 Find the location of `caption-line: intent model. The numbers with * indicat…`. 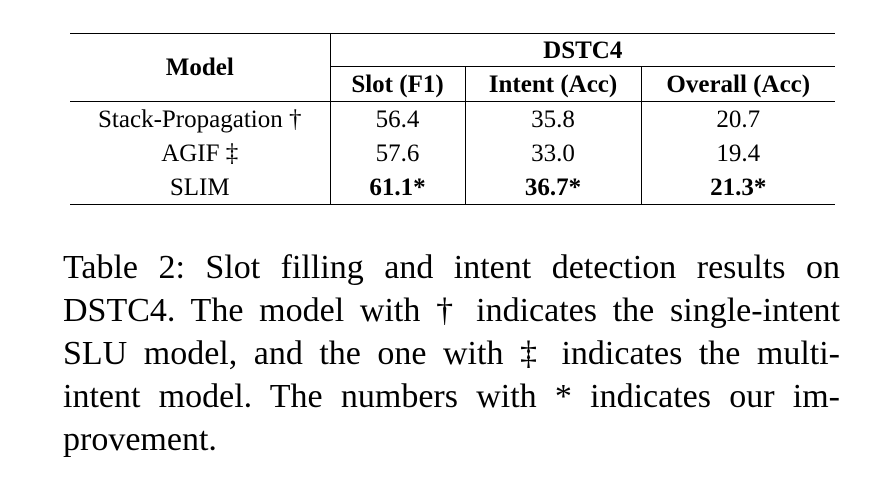

caption-line: intent model. The numbers with * indicat… is located at coordinates (451, 396).